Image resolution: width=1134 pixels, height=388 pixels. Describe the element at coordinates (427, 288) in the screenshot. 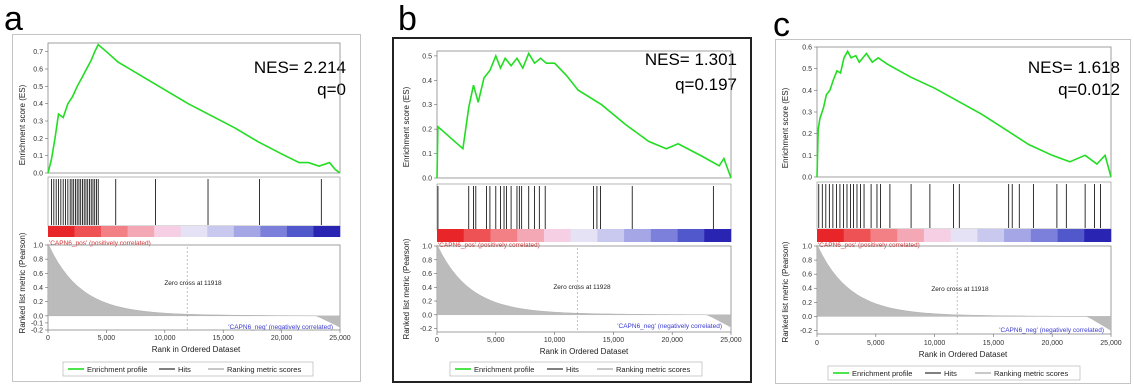

I see `metric-ytick-label: 0.4` at that location.